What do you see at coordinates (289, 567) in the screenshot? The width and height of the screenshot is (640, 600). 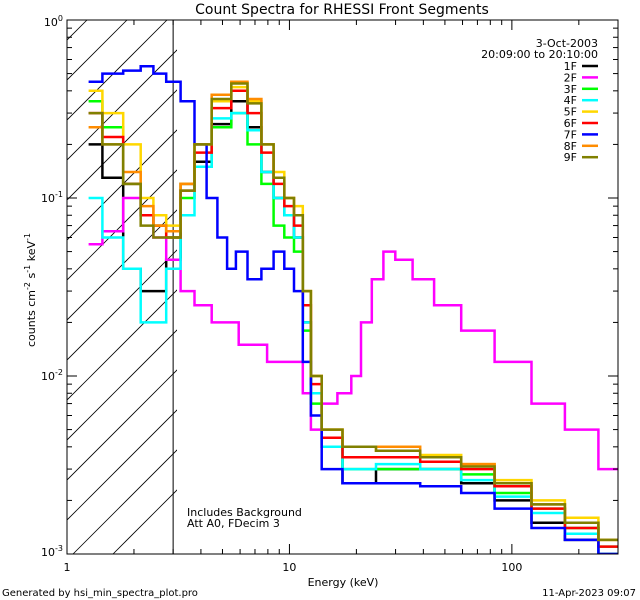 I see `x-tick-label: 10` at bounding box center [289, 567].